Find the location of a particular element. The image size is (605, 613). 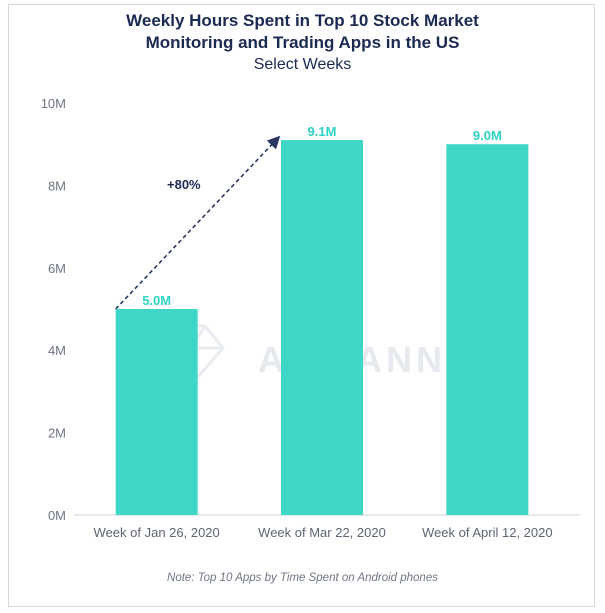

y-tick-label: 10M is located at coordinates (53, 103).